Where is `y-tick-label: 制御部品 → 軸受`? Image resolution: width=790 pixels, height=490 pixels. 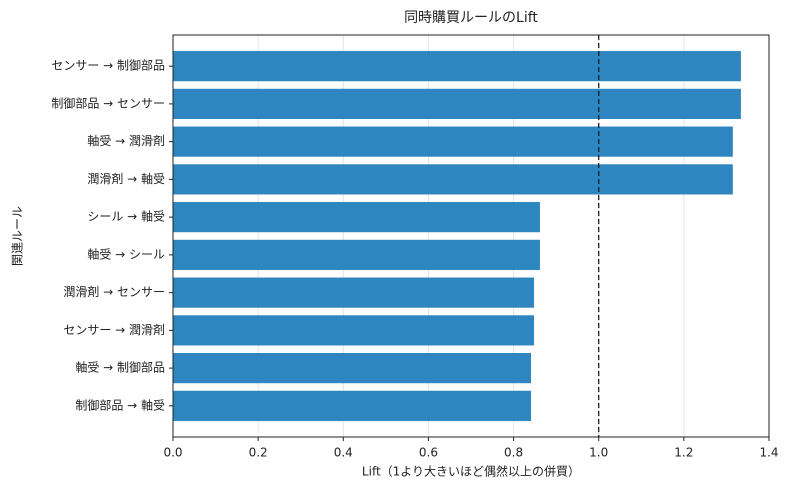 y-tick-label: 制御部品 → 軸受 is located at coordinates (120, 404).